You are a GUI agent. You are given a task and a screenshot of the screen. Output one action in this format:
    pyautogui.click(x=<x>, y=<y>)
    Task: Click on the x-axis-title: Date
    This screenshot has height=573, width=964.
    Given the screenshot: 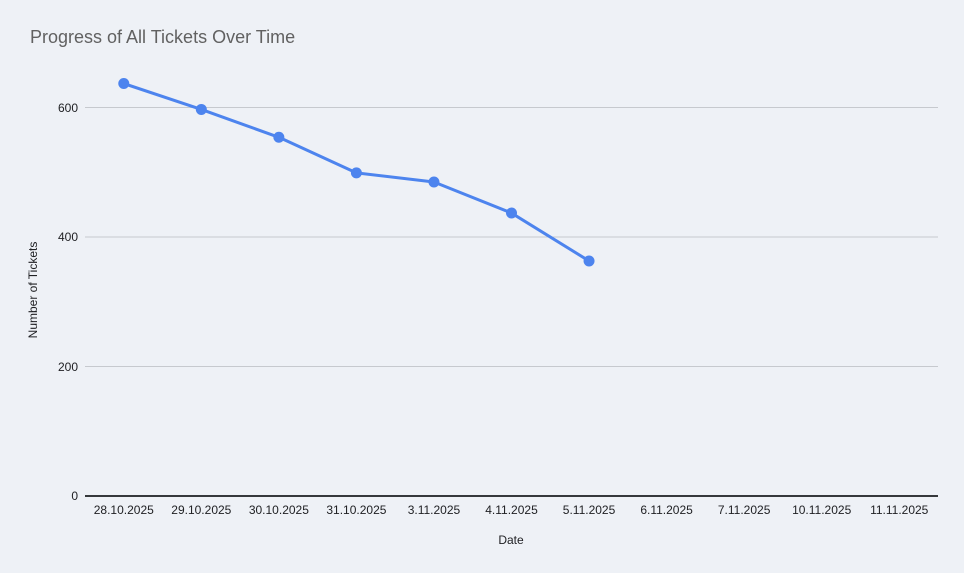 What is the action you would take?
    pyautogui.click(x=511, y=540)
    